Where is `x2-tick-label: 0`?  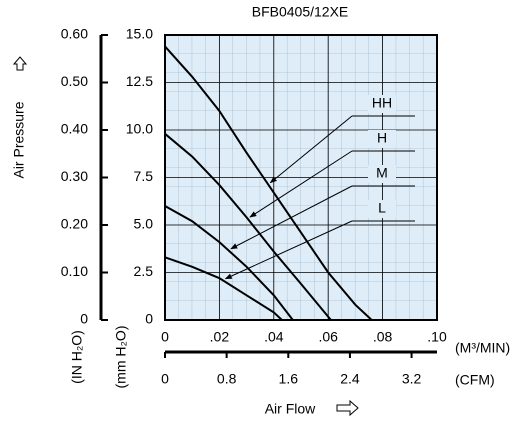
x2-tick-label: 0 is located at coordinates (165, 379).